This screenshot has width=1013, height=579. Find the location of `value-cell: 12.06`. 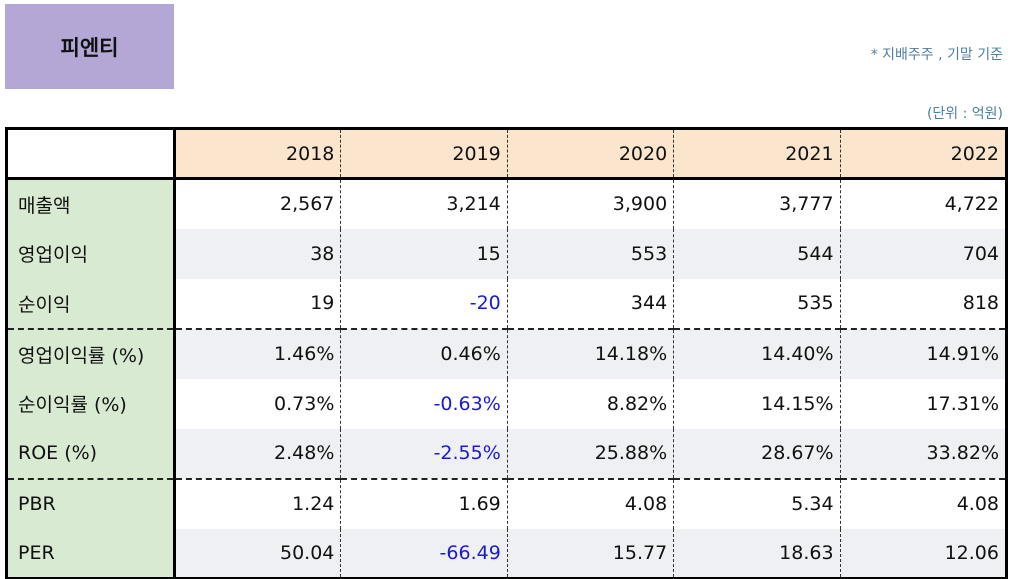

value-cell: 12.06 is located at coordinates (923, 553).